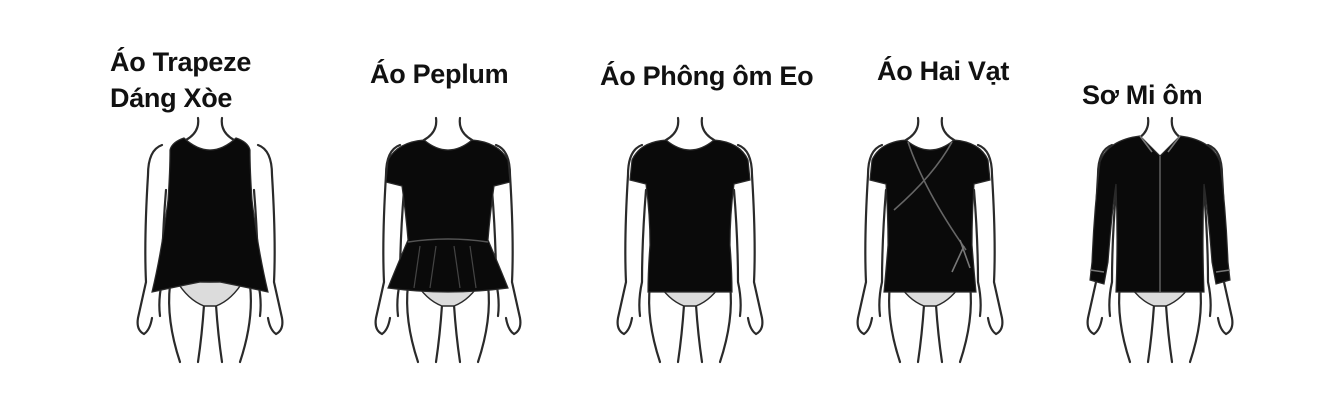  I want to click on label-peplum: Áo Peplum, so click(439, 74).